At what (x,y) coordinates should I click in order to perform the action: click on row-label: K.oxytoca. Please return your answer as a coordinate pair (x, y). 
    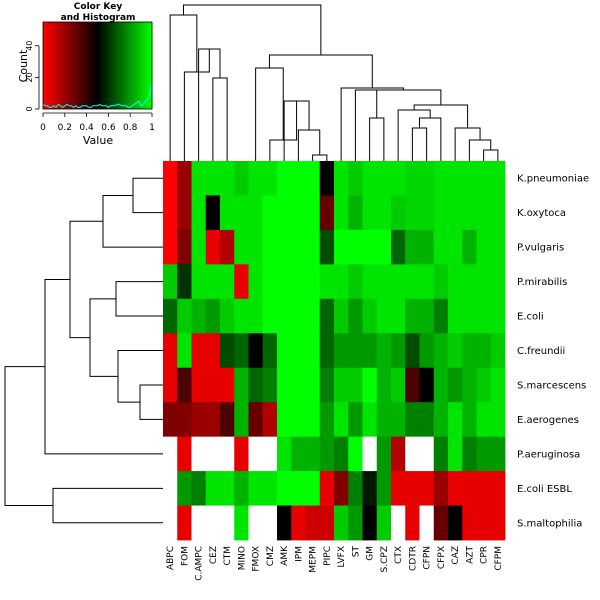
    Looking at the image, I should click on (541, 213).